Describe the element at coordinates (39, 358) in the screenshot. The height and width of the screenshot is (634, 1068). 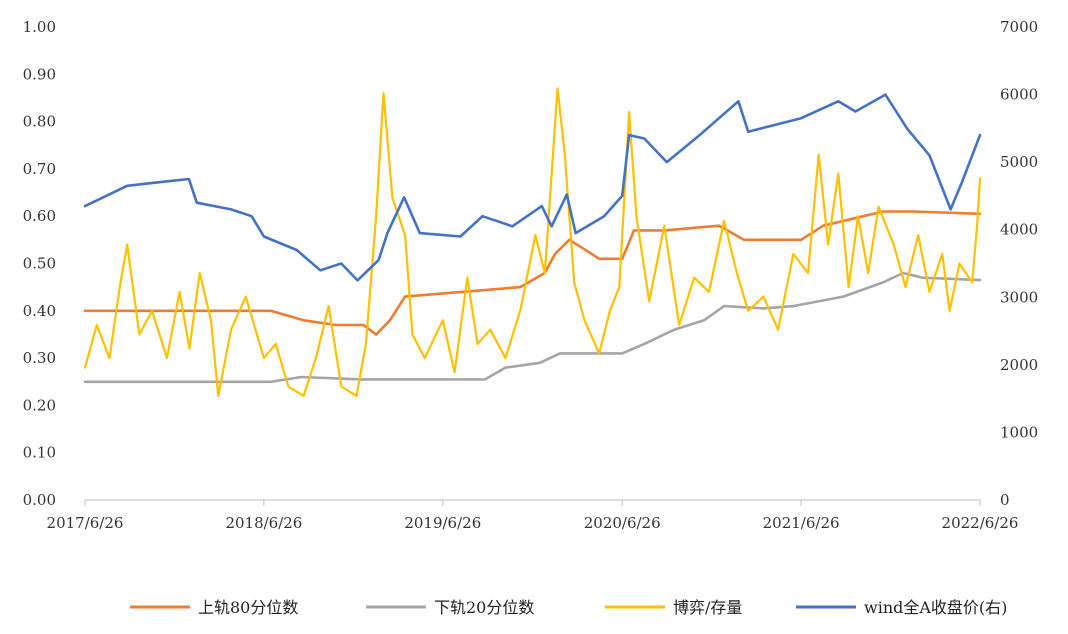
I see `y-left-tick-label: 0.30` at that location.